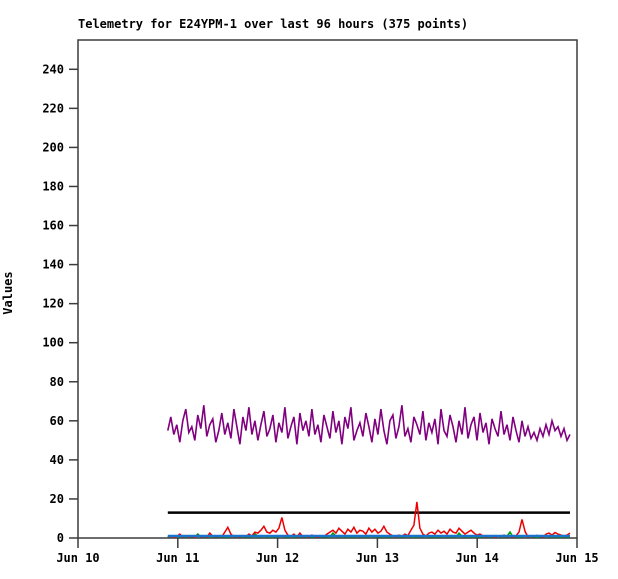 Image resolution: width=618 pixels, height=579 pixels. Describe the element at coordinates (53, 147) in the screenshot. I see `y-tick-label: 200` at that location.